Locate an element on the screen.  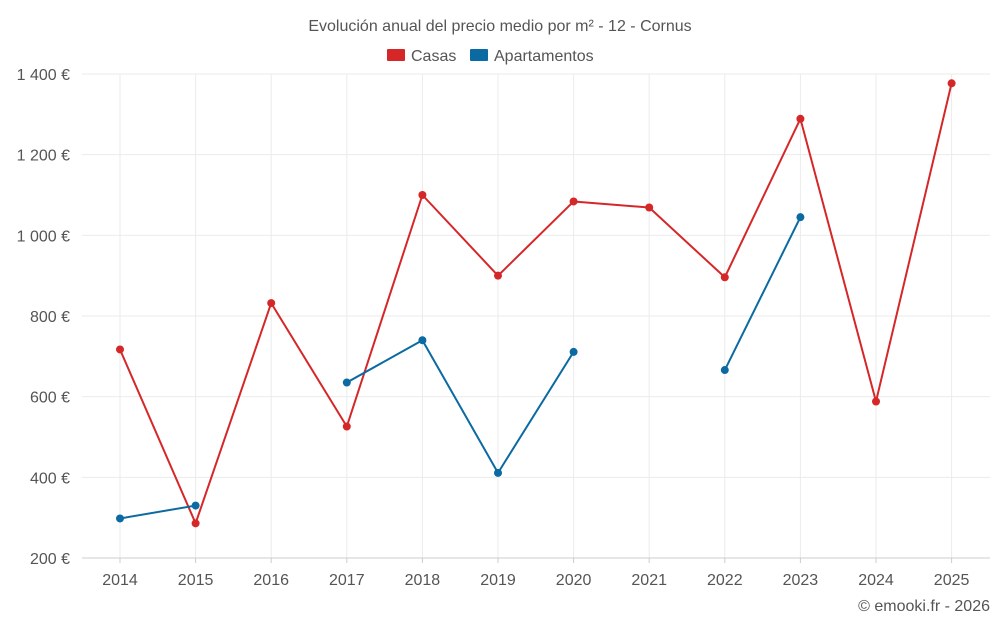
x-tick-label: 2022 is located at coordinates (725, 580).